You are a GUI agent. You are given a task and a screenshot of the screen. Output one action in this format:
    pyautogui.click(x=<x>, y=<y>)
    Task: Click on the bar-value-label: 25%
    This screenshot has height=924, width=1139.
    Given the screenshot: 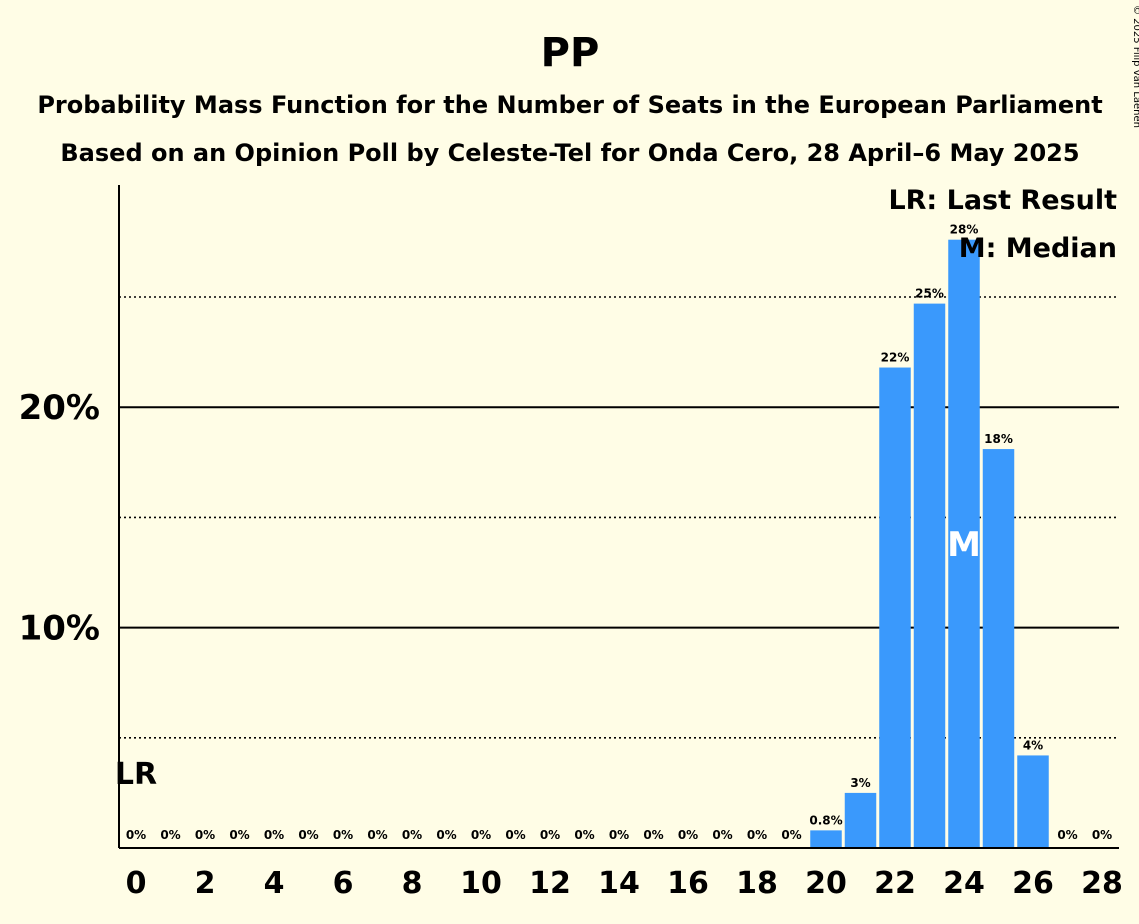 What is the action you would take?
    pyautogui.click(x=929, y=294)
    